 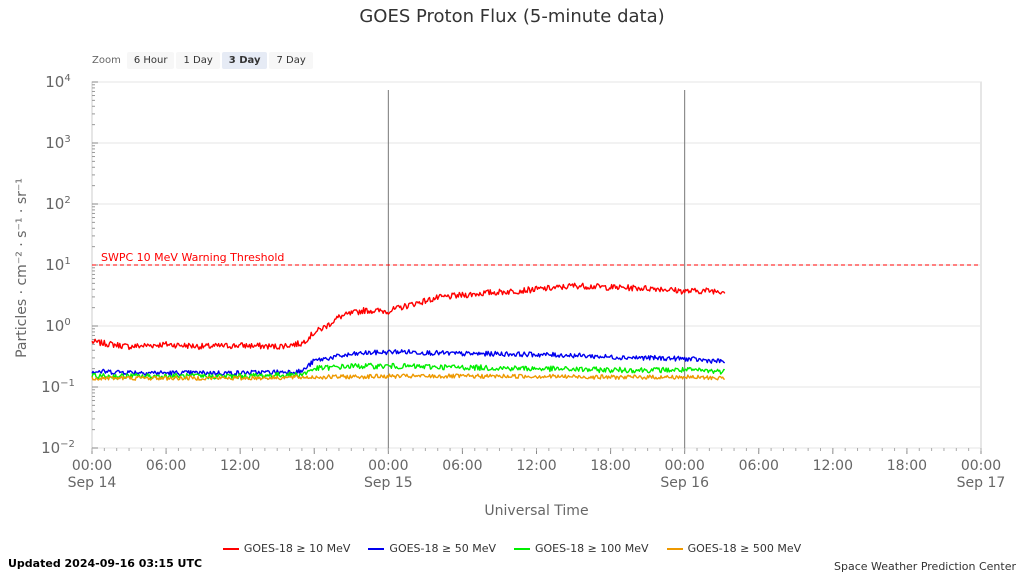 I want to click on y-tick-label: 10², so click(x=57, y=204).